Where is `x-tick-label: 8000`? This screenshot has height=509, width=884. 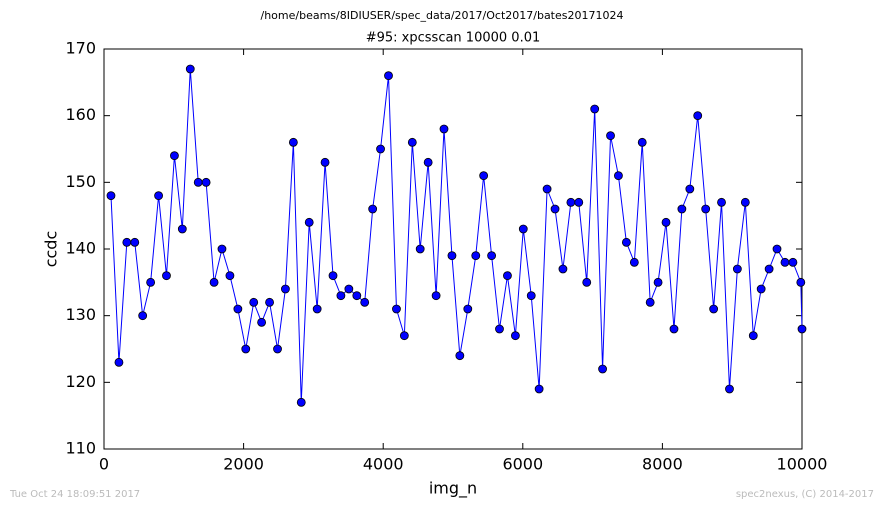 x-tick-label: 8000 is located at coordinates (662, 464).